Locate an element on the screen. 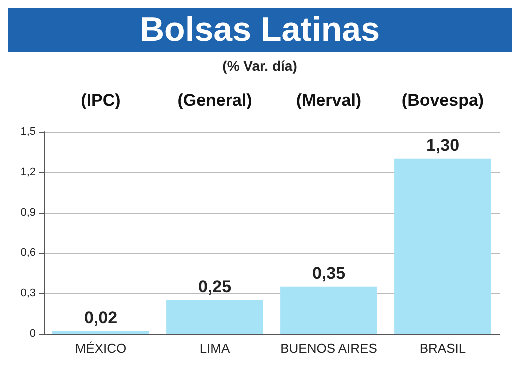 Image resolution: width=520 pixels, height=390 pixels. chart-title: Bolsas Latinas is located at coordinates (260, 30).